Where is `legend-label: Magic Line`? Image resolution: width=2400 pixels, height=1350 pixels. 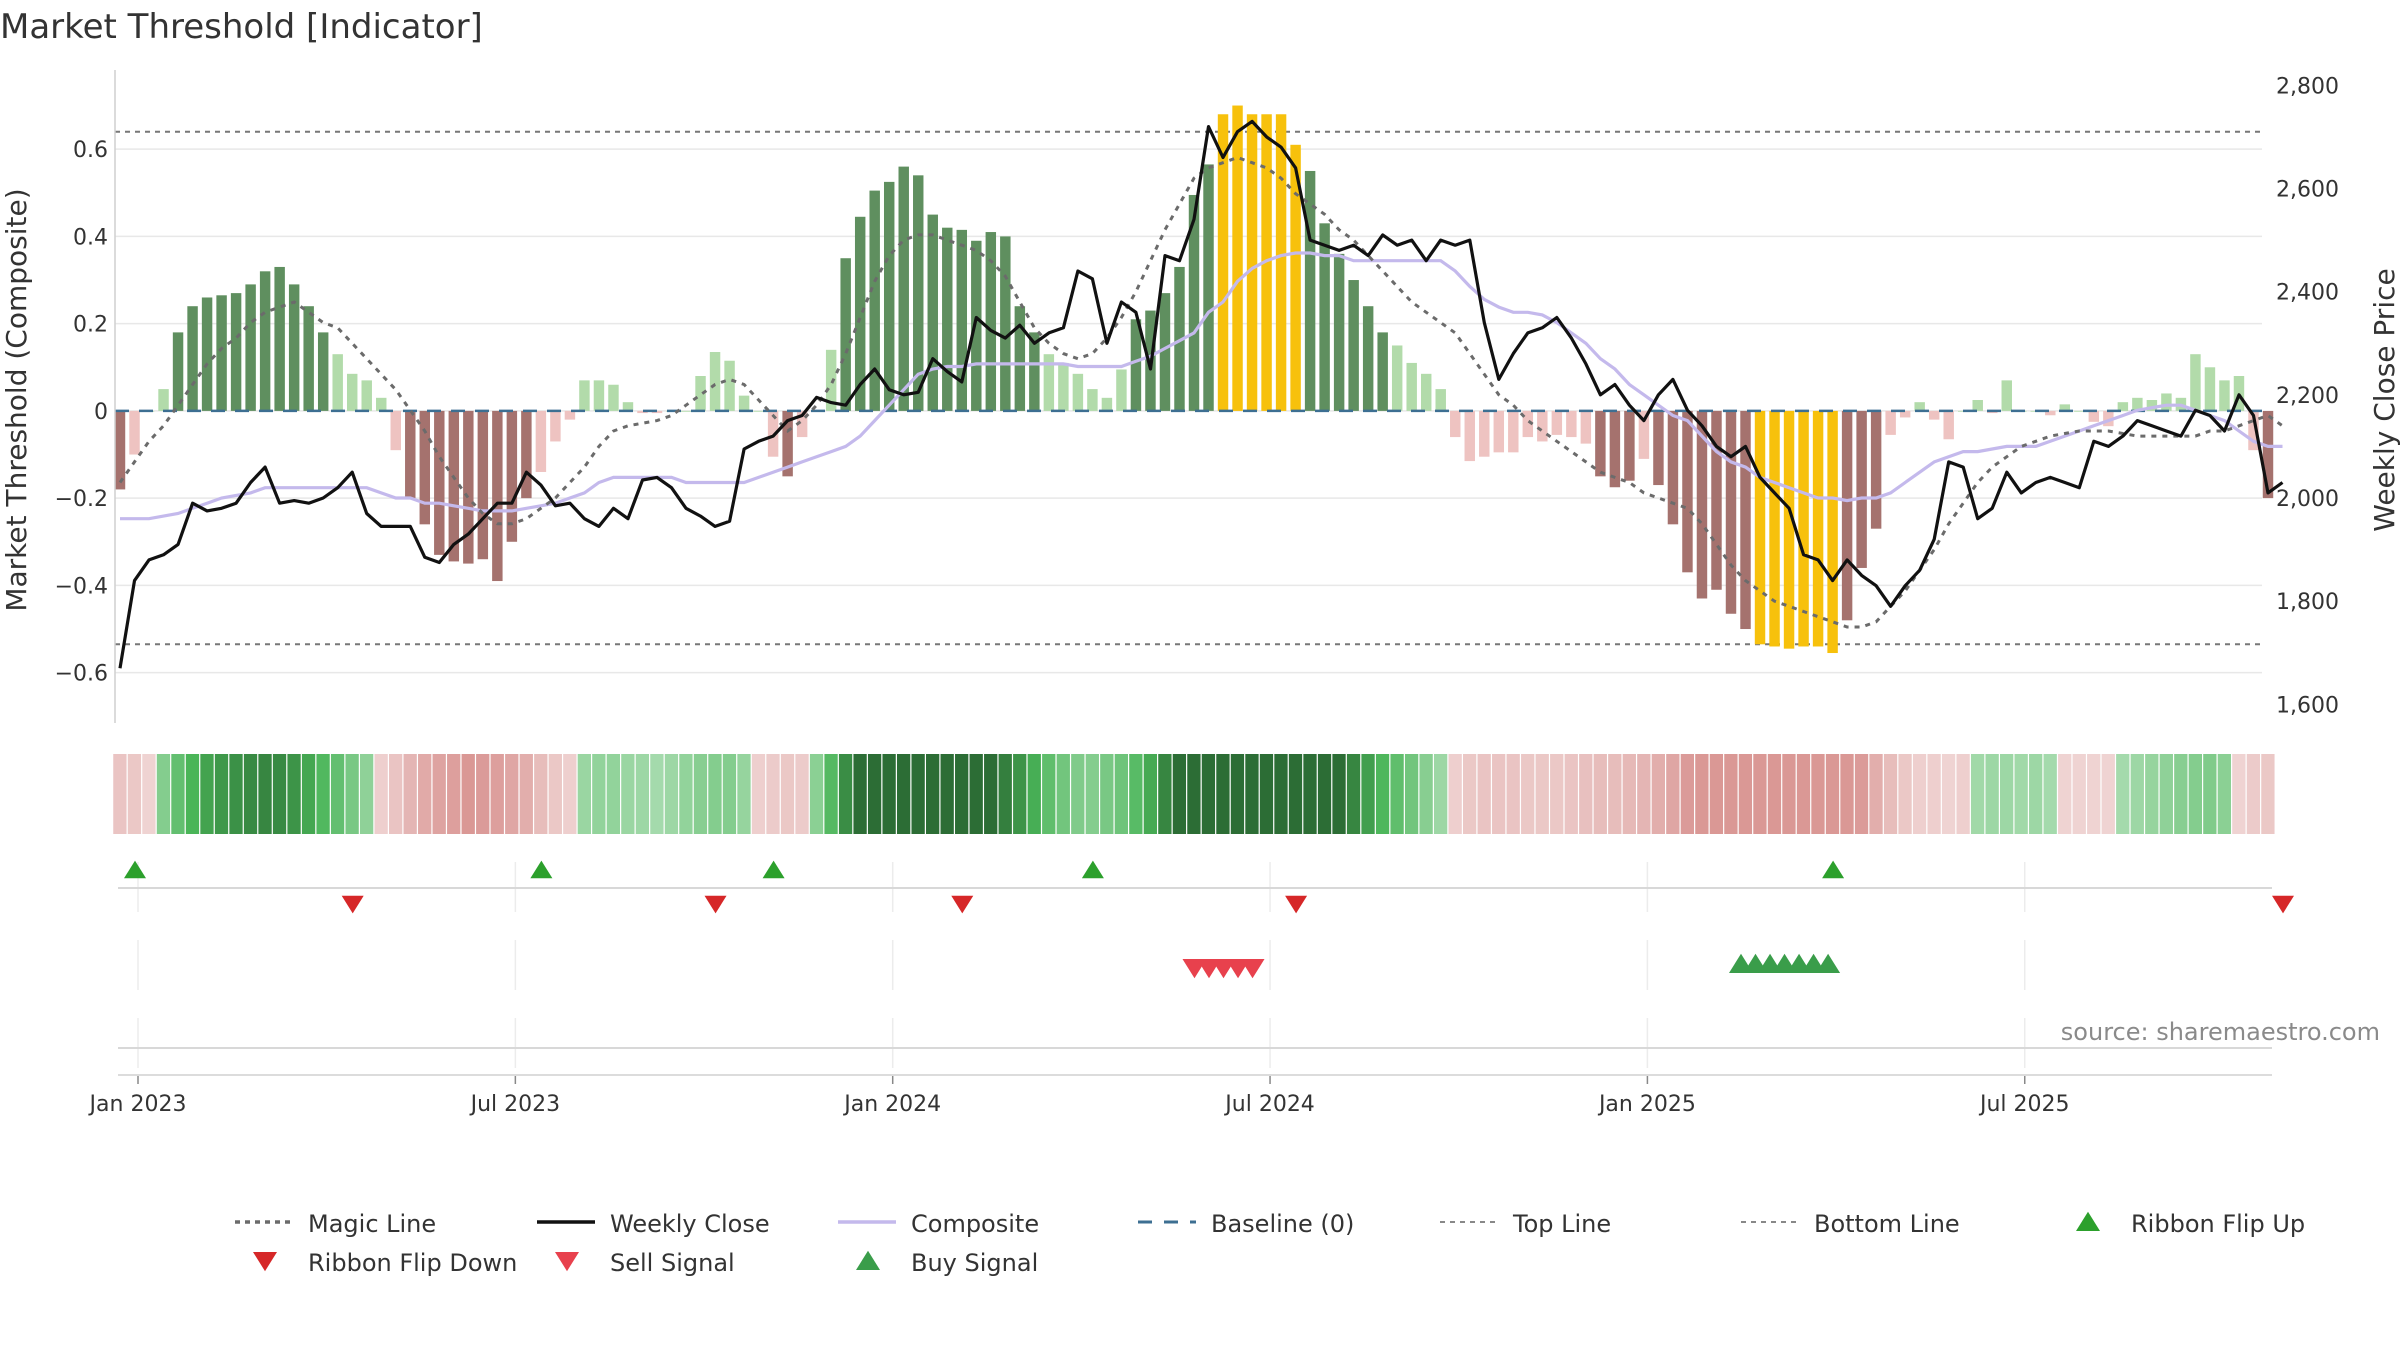 legend-label: Magic Line is located at coordinates (372, 1224).